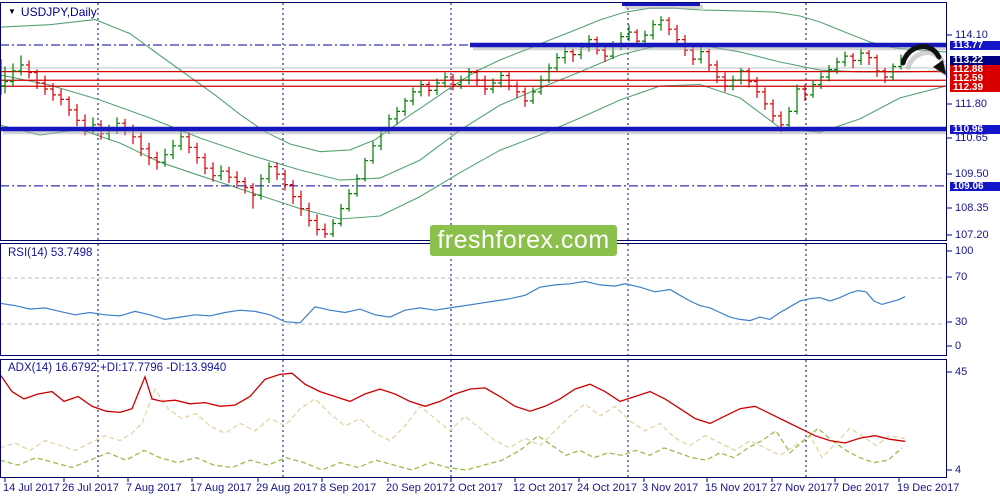 Image resolution: width=1000 pixels, height=500 pixels. Describe the element at coordinates (928, 488) in the screenshot. I see `date-label: 19 Dec 2017` at that location.